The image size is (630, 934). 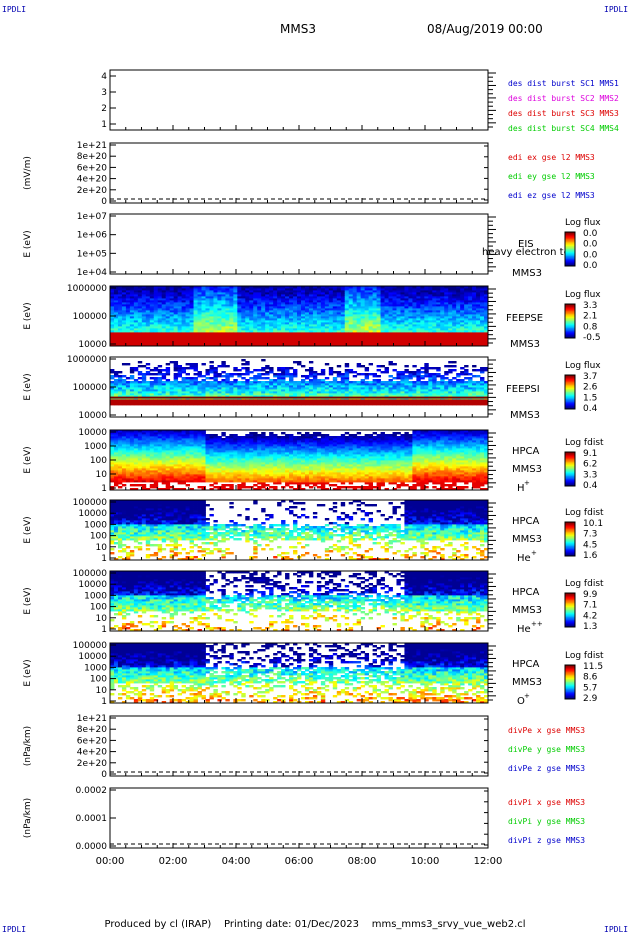 I want to click on species-charge: ++, so click(x=537, y=624).